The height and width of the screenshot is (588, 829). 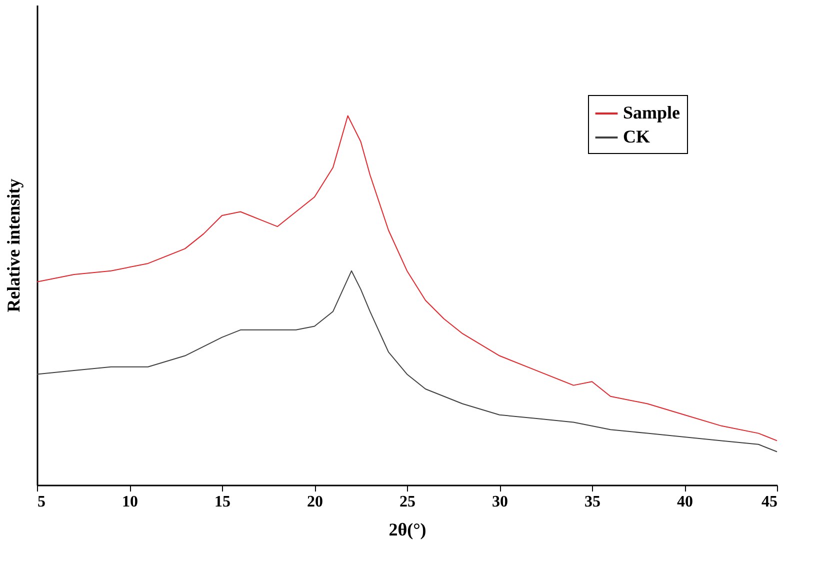 What do you see at coordinates (592, 502) in the screenshot?
I see `x-tick-label: 35` at bounding box center [592, 502].